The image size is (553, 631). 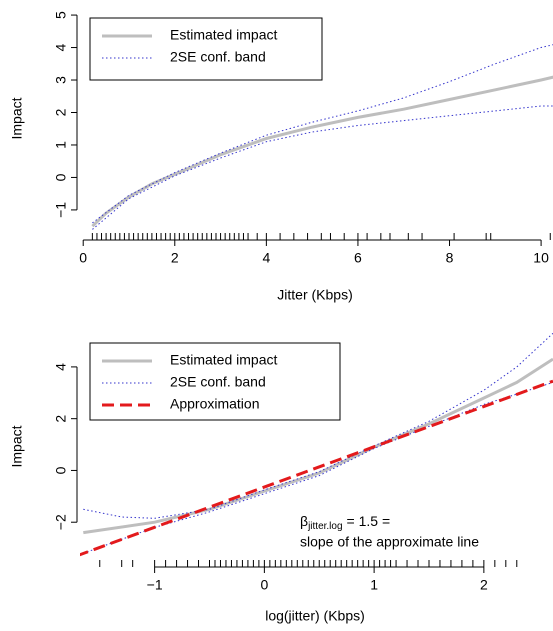 What do you see at coordinates (541, 258) in the screenshot?
I see `x-tick-label: 10` at bounding box center [541, 258].